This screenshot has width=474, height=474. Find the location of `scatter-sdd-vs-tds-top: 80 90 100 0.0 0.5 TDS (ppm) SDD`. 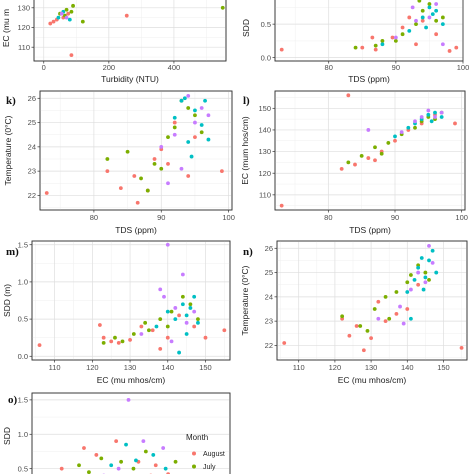

scatter-sdd-vs-tds-top: 80 90 100 0.0 0.5 TDS (ppm) SDD is located at coordinates (355, 42).